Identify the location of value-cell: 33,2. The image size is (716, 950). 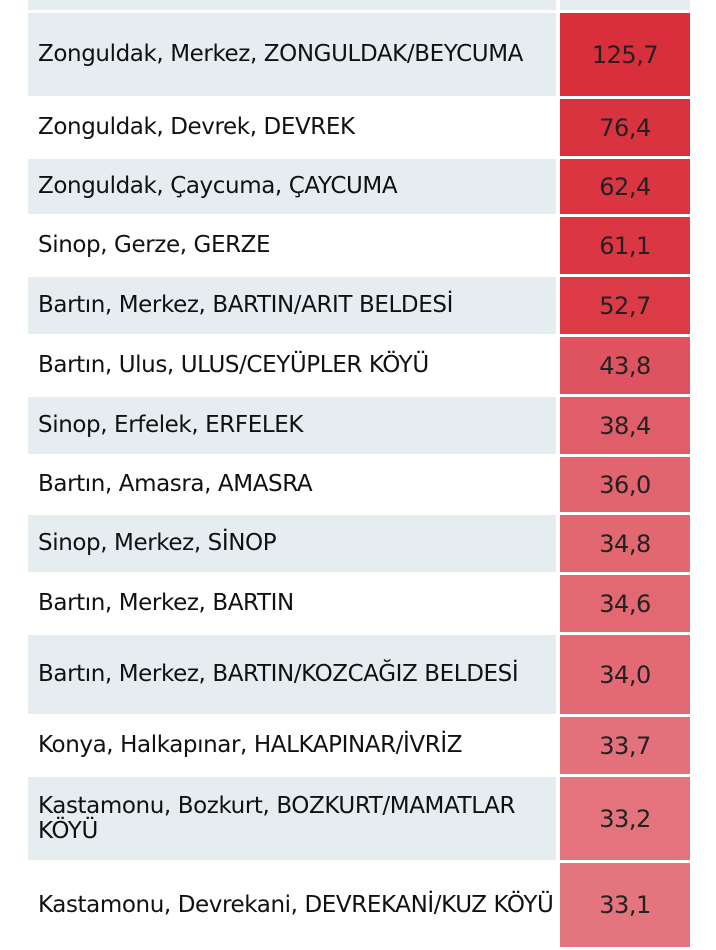
(625, 818).